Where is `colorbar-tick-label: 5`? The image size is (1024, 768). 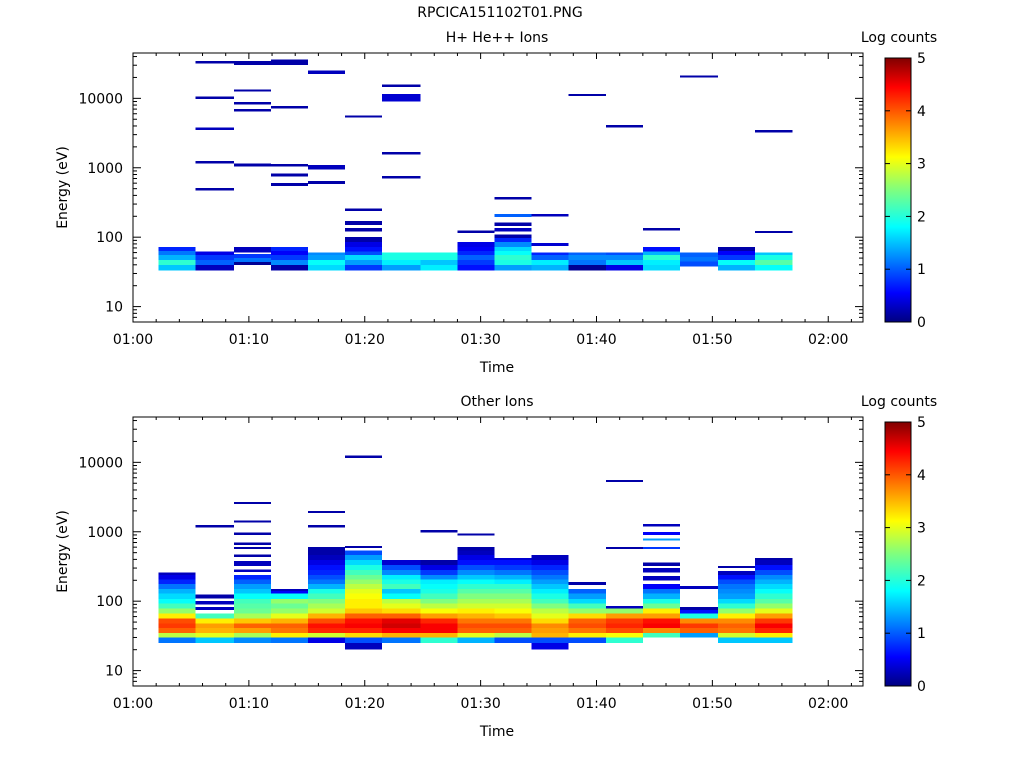 colorbar-tick-label: 5 is located at coordinates (921, 59).